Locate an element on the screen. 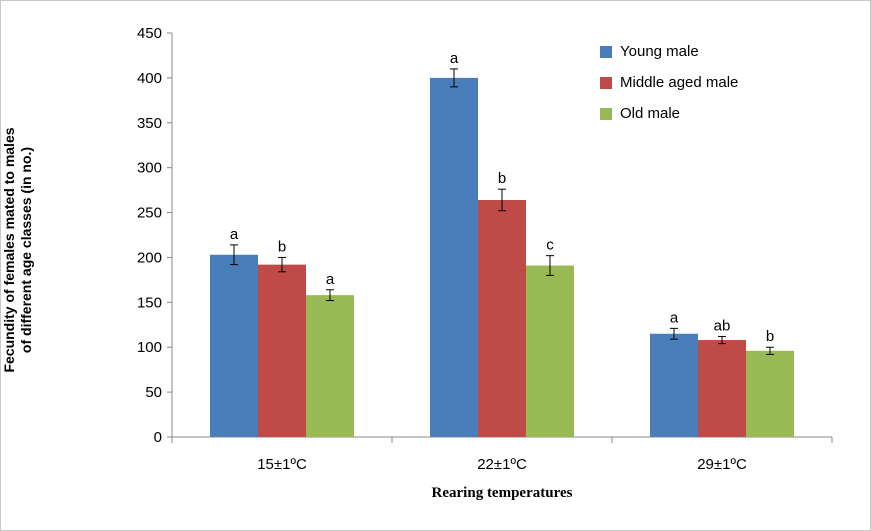 The height and width of the screenshot is (531, 871). legend-item-old: Old male is located at coordinates (669, 113).